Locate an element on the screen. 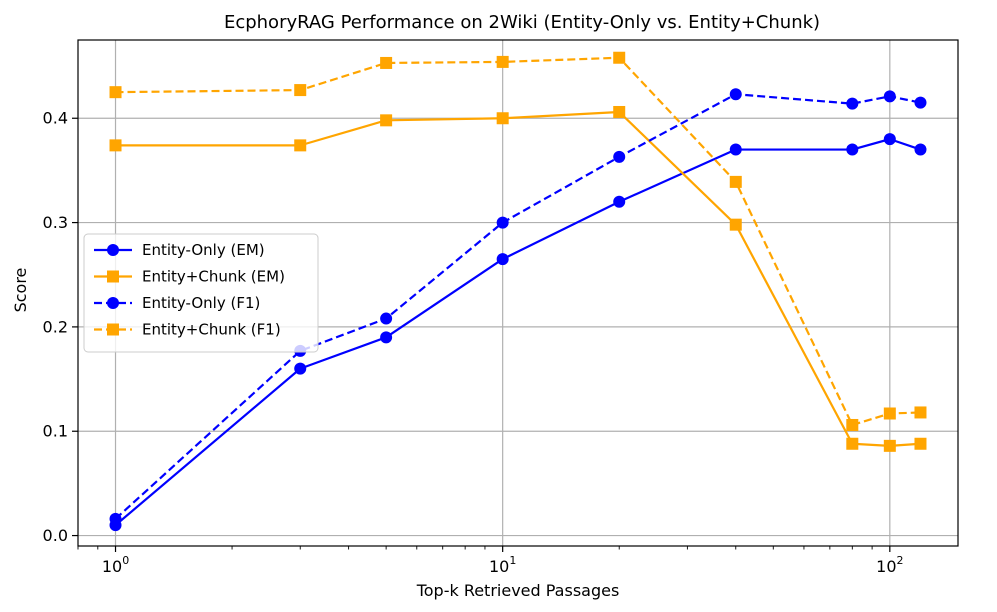 The height and width of the screenshot is (612, 997). x-tick-label: 10⁰ is located at coordinates (115, 565).